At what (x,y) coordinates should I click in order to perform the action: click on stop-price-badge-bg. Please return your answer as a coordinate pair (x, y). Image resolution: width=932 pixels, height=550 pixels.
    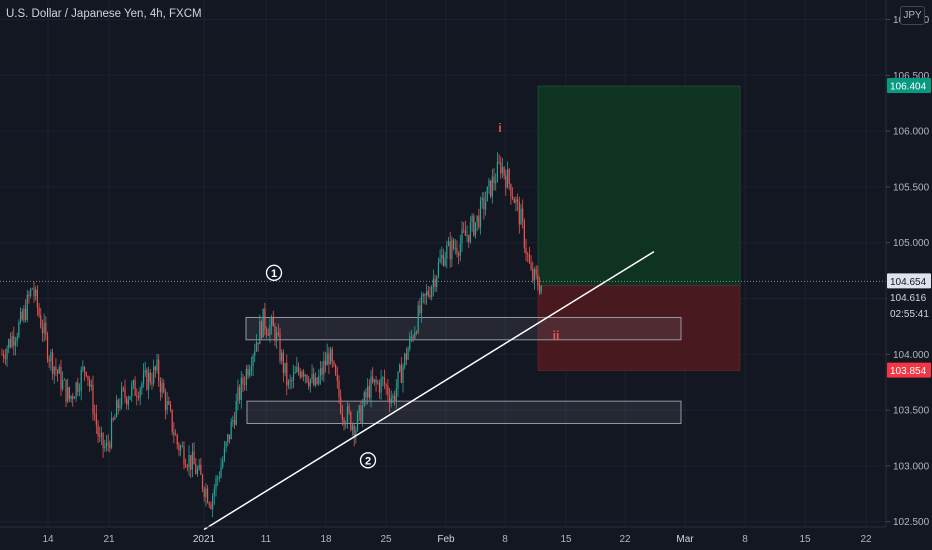
    Looking at the image, I should click on (909, 370).